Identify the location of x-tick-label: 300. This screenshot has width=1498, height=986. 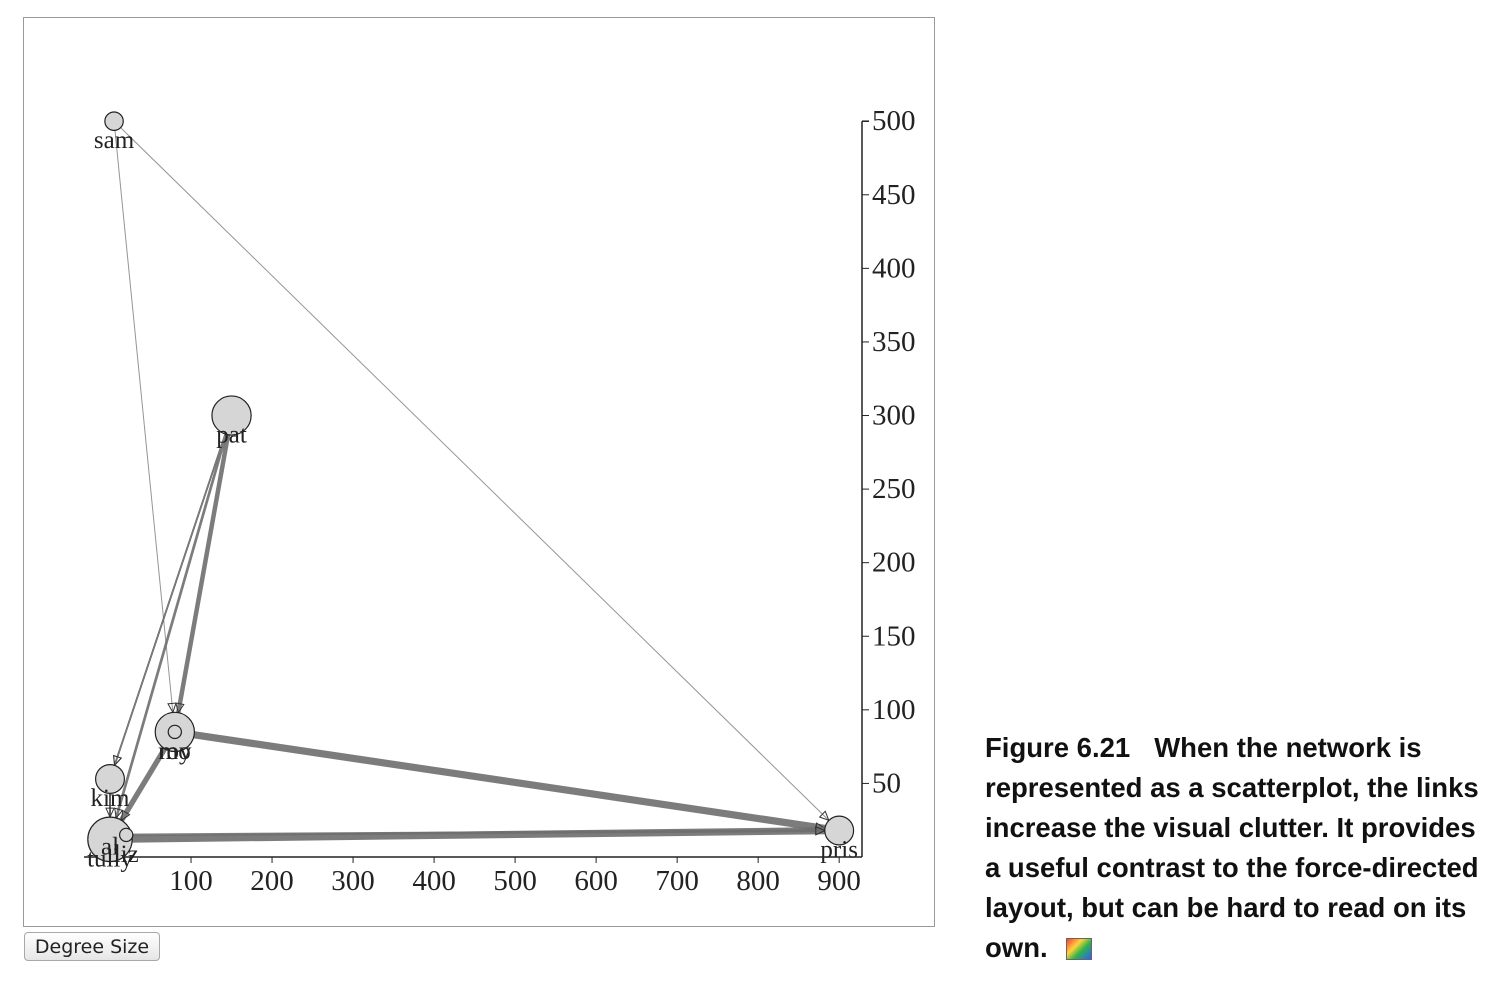
(353, 881).